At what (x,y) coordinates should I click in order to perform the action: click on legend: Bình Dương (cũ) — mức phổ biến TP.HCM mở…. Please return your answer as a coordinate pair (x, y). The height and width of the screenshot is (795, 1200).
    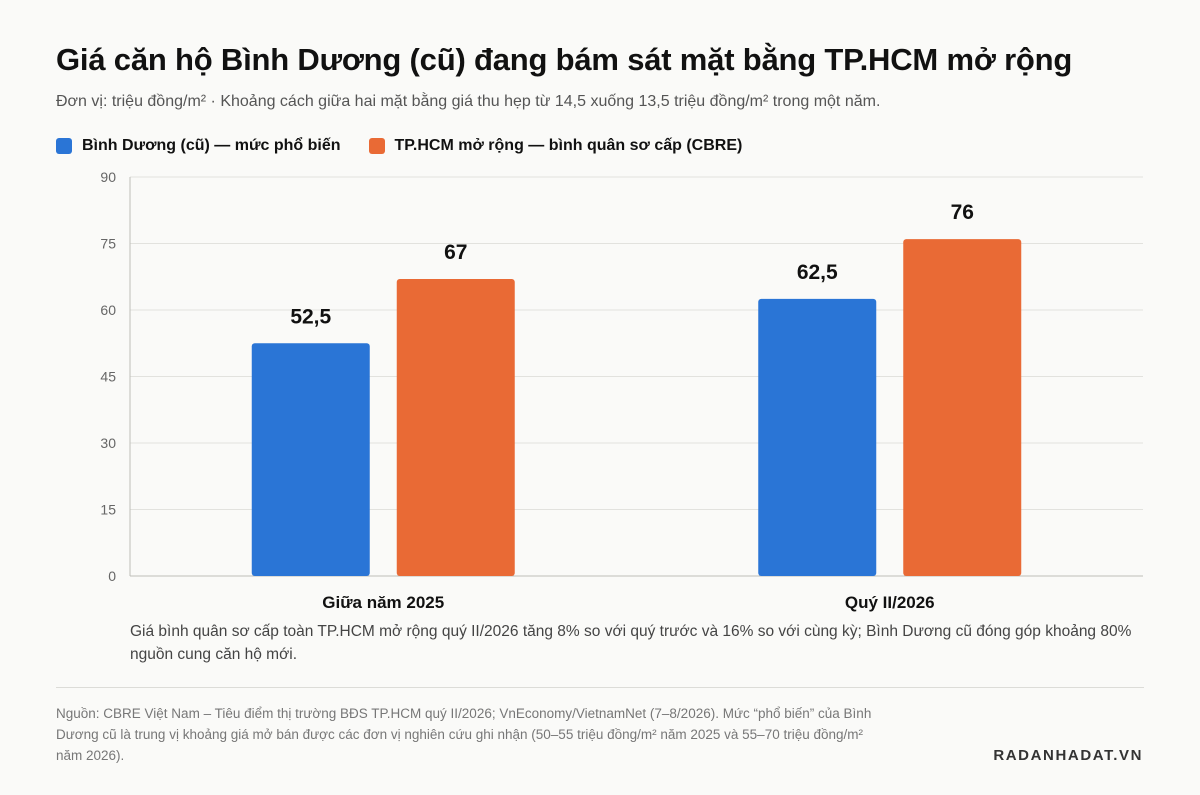
    Looking at the image, I should click on (399, 146).